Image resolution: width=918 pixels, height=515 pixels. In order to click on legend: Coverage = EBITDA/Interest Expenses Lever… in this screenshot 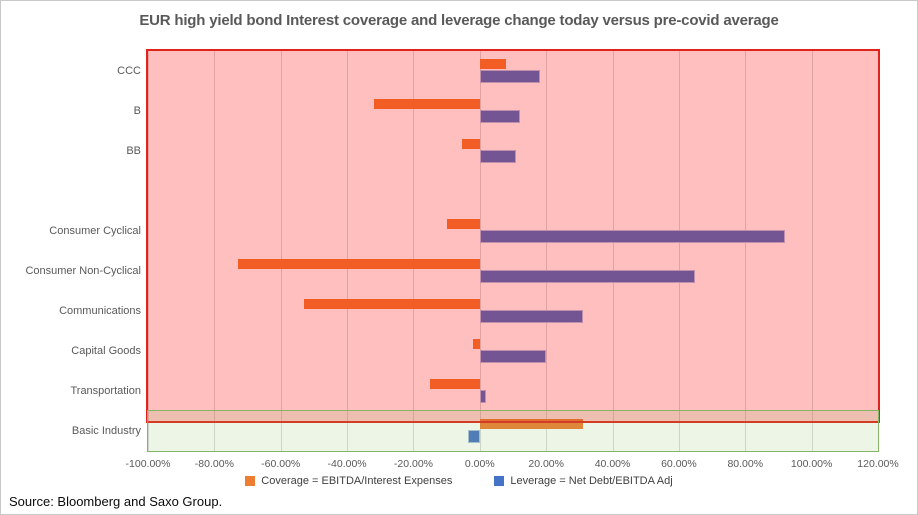, I will do `click(459, 481)`.